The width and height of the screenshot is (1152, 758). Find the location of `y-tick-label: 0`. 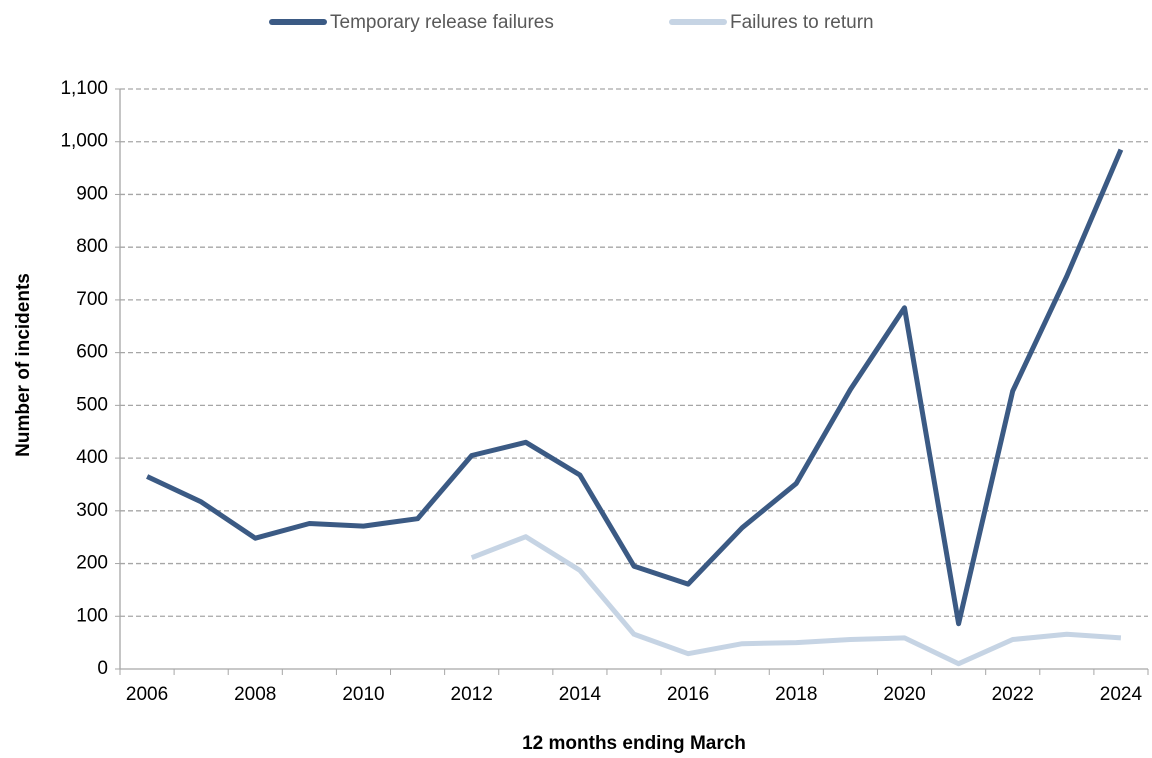

y-tick-label: 0 is located at coordinates (102, 668).